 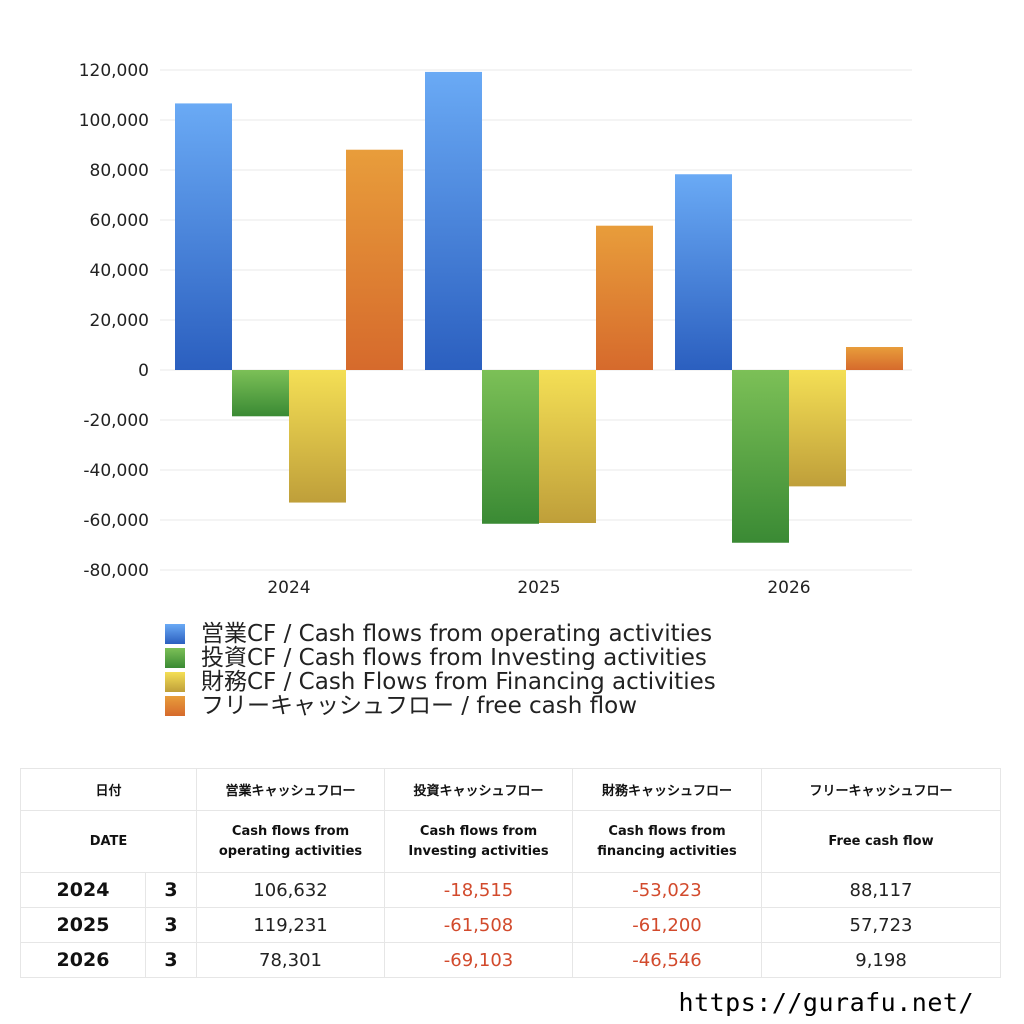 I want to click on header-free-cash-flow-en-line1: Free cash flow, so click(x=881, y=841).